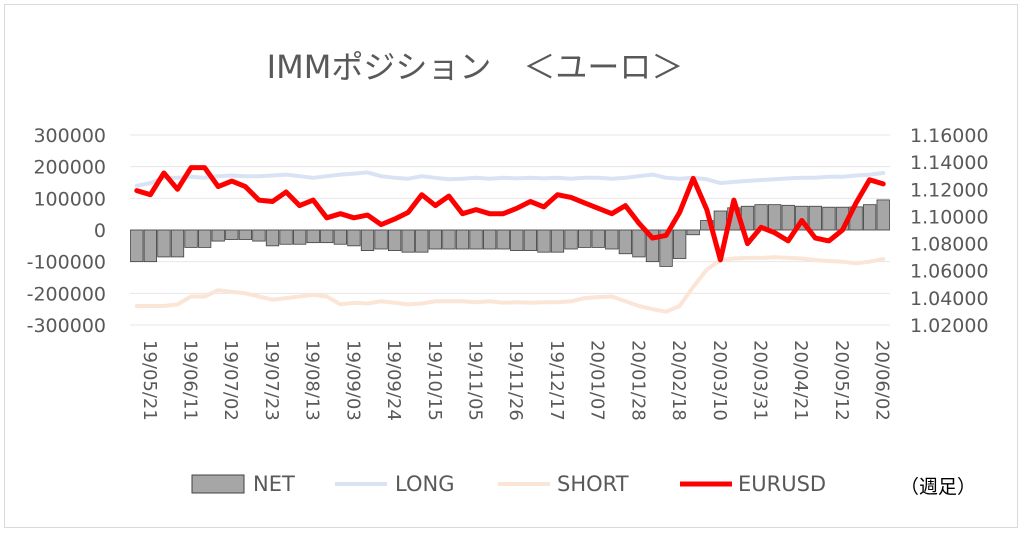 This screenshot has height=534, width=1024. Describe the element at coordinates (510, 284) in the screenshot. I see `short-line` at that location.